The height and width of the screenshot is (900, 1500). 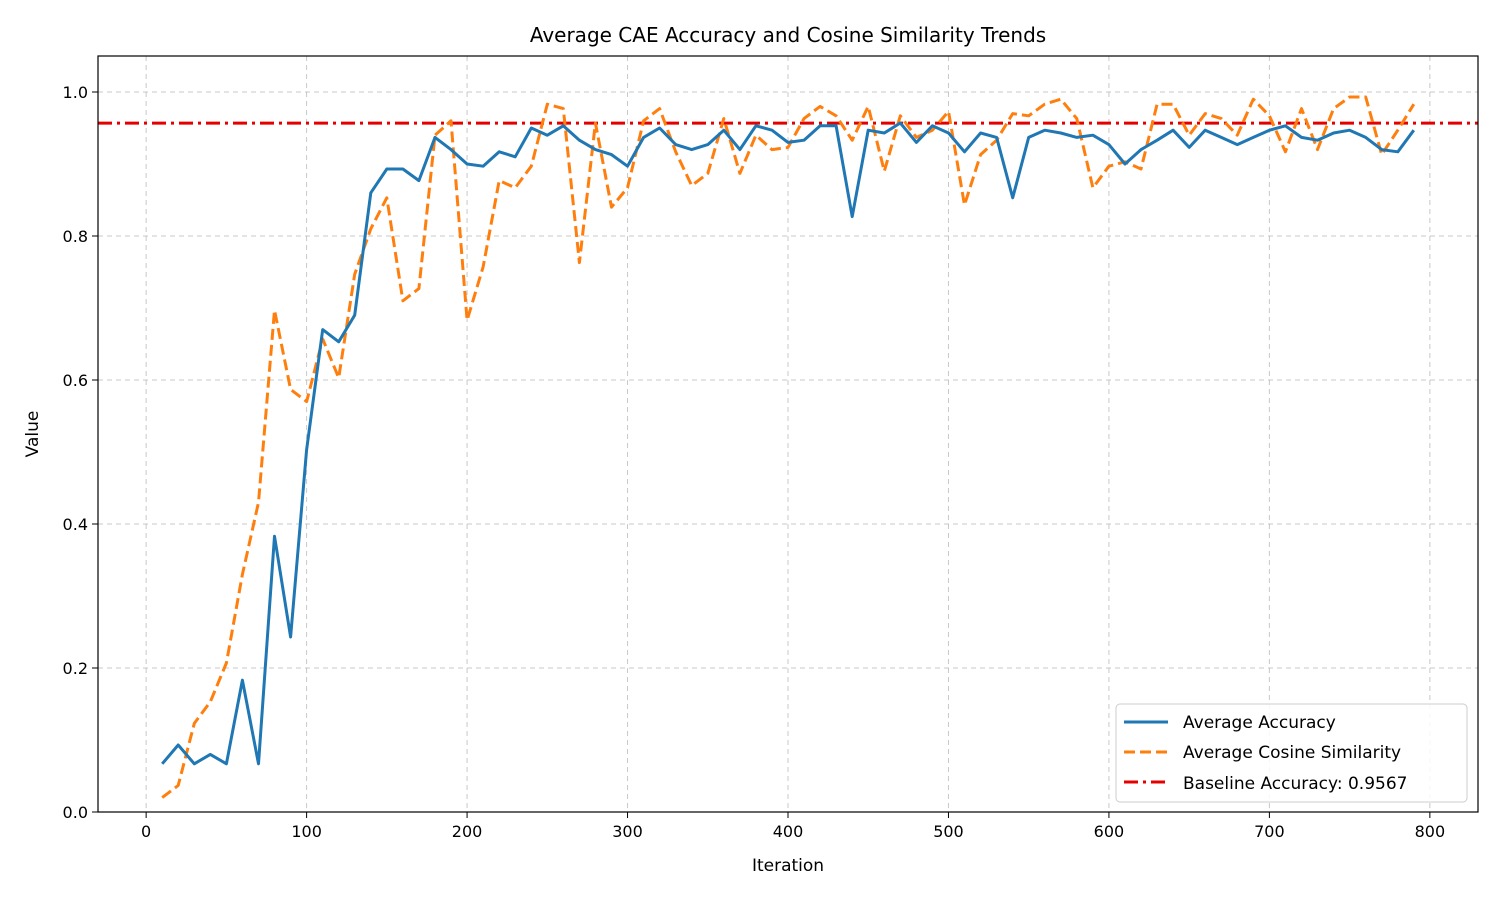 What do you see at coordinates (75, 92) in the screenshot?
I see `y-tick-label: 1.0` at bounding box center [75, 92].